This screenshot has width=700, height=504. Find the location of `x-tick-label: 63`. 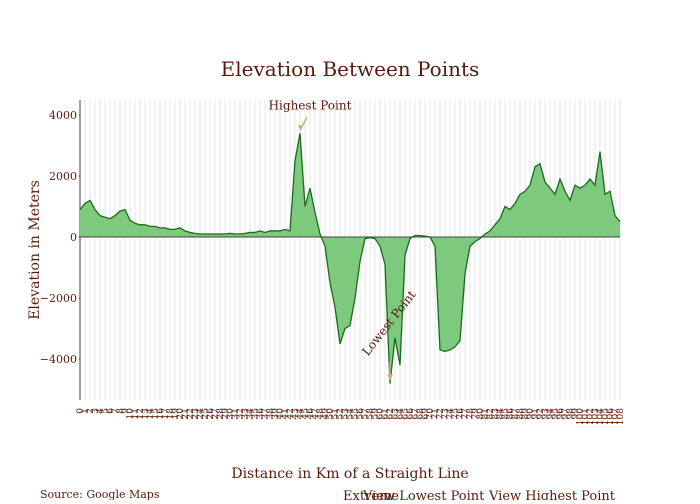

x-tick-label: 63 is located at coordinates (396, 414).